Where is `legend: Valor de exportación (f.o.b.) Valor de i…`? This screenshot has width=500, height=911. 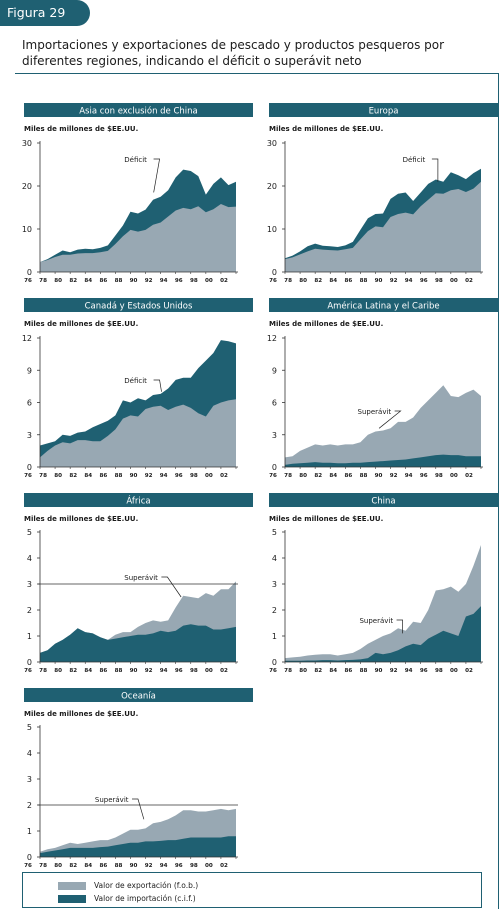 legend: Valor de exportación (f.o.b.) Valor de i… is located at coordinates (252, 890).